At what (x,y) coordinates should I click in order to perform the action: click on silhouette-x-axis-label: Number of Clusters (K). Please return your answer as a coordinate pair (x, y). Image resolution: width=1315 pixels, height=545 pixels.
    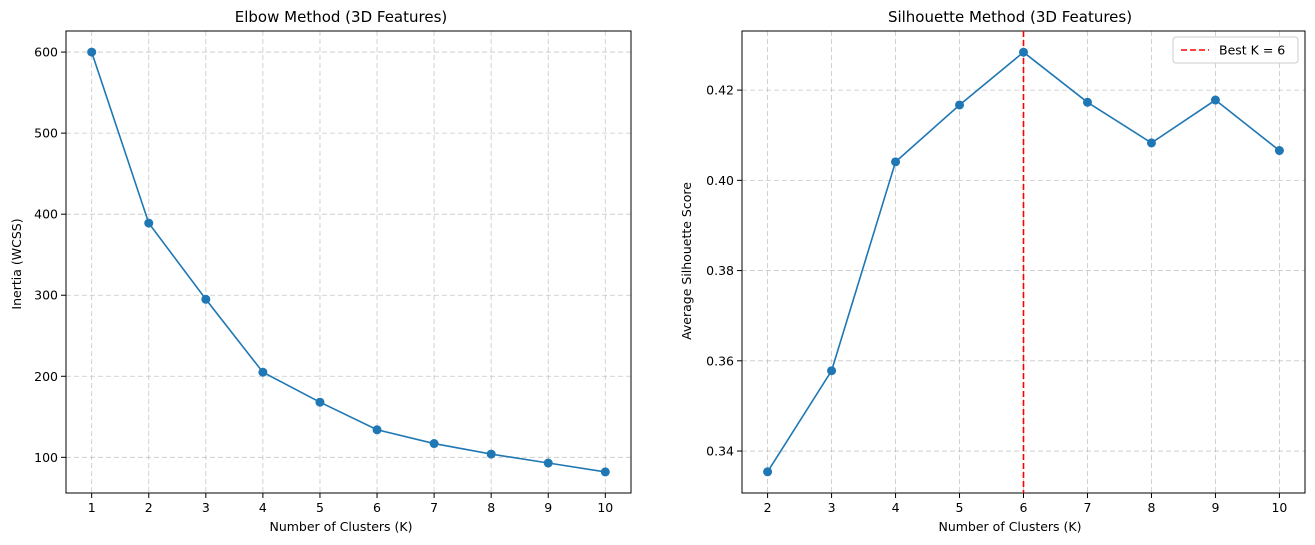
    Looking at the image, I should click on (1009, 526).